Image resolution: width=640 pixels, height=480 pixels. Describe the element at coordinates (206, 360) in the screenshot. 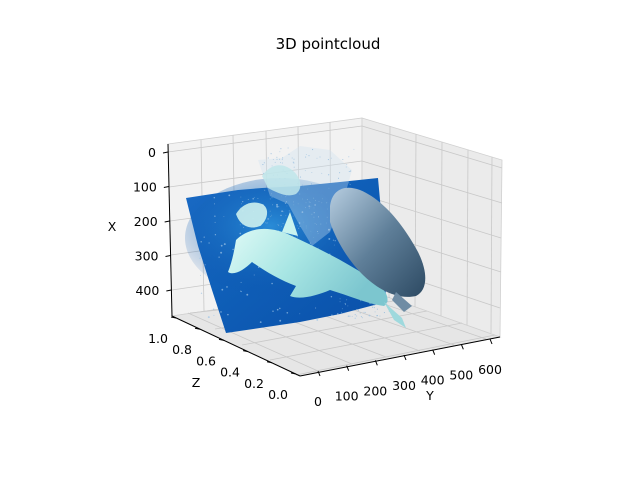

I see `z-axis-tick-label: 0.6` at that location.